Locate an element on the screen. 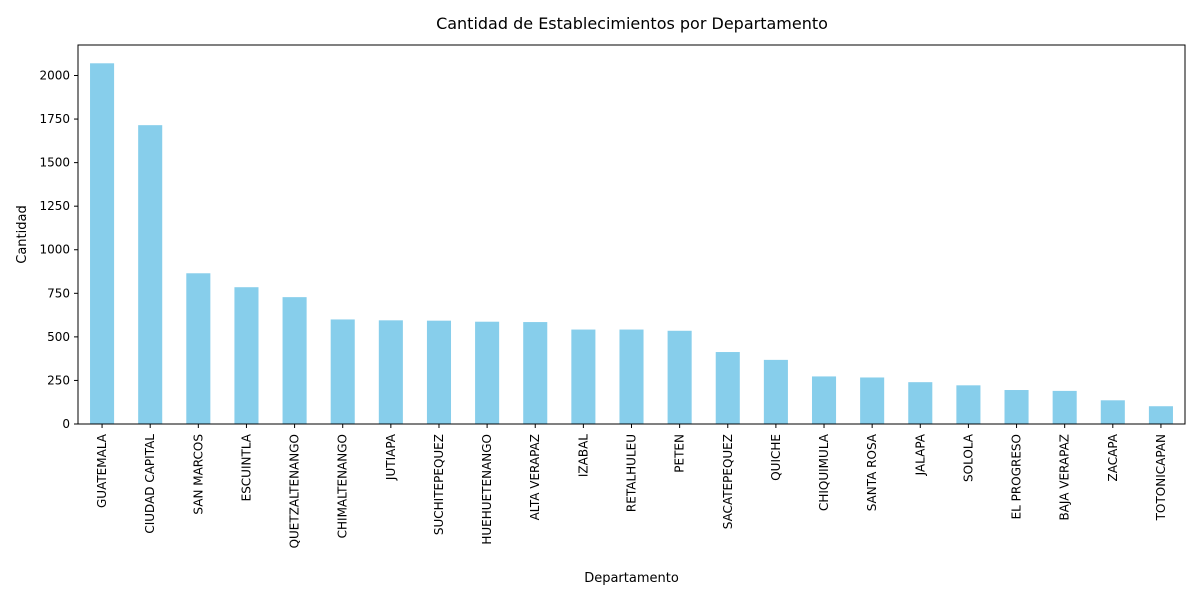 The width and height of the screenshot is (1200, 600). bar-sacatepequez is located at coordinates (727, 388).